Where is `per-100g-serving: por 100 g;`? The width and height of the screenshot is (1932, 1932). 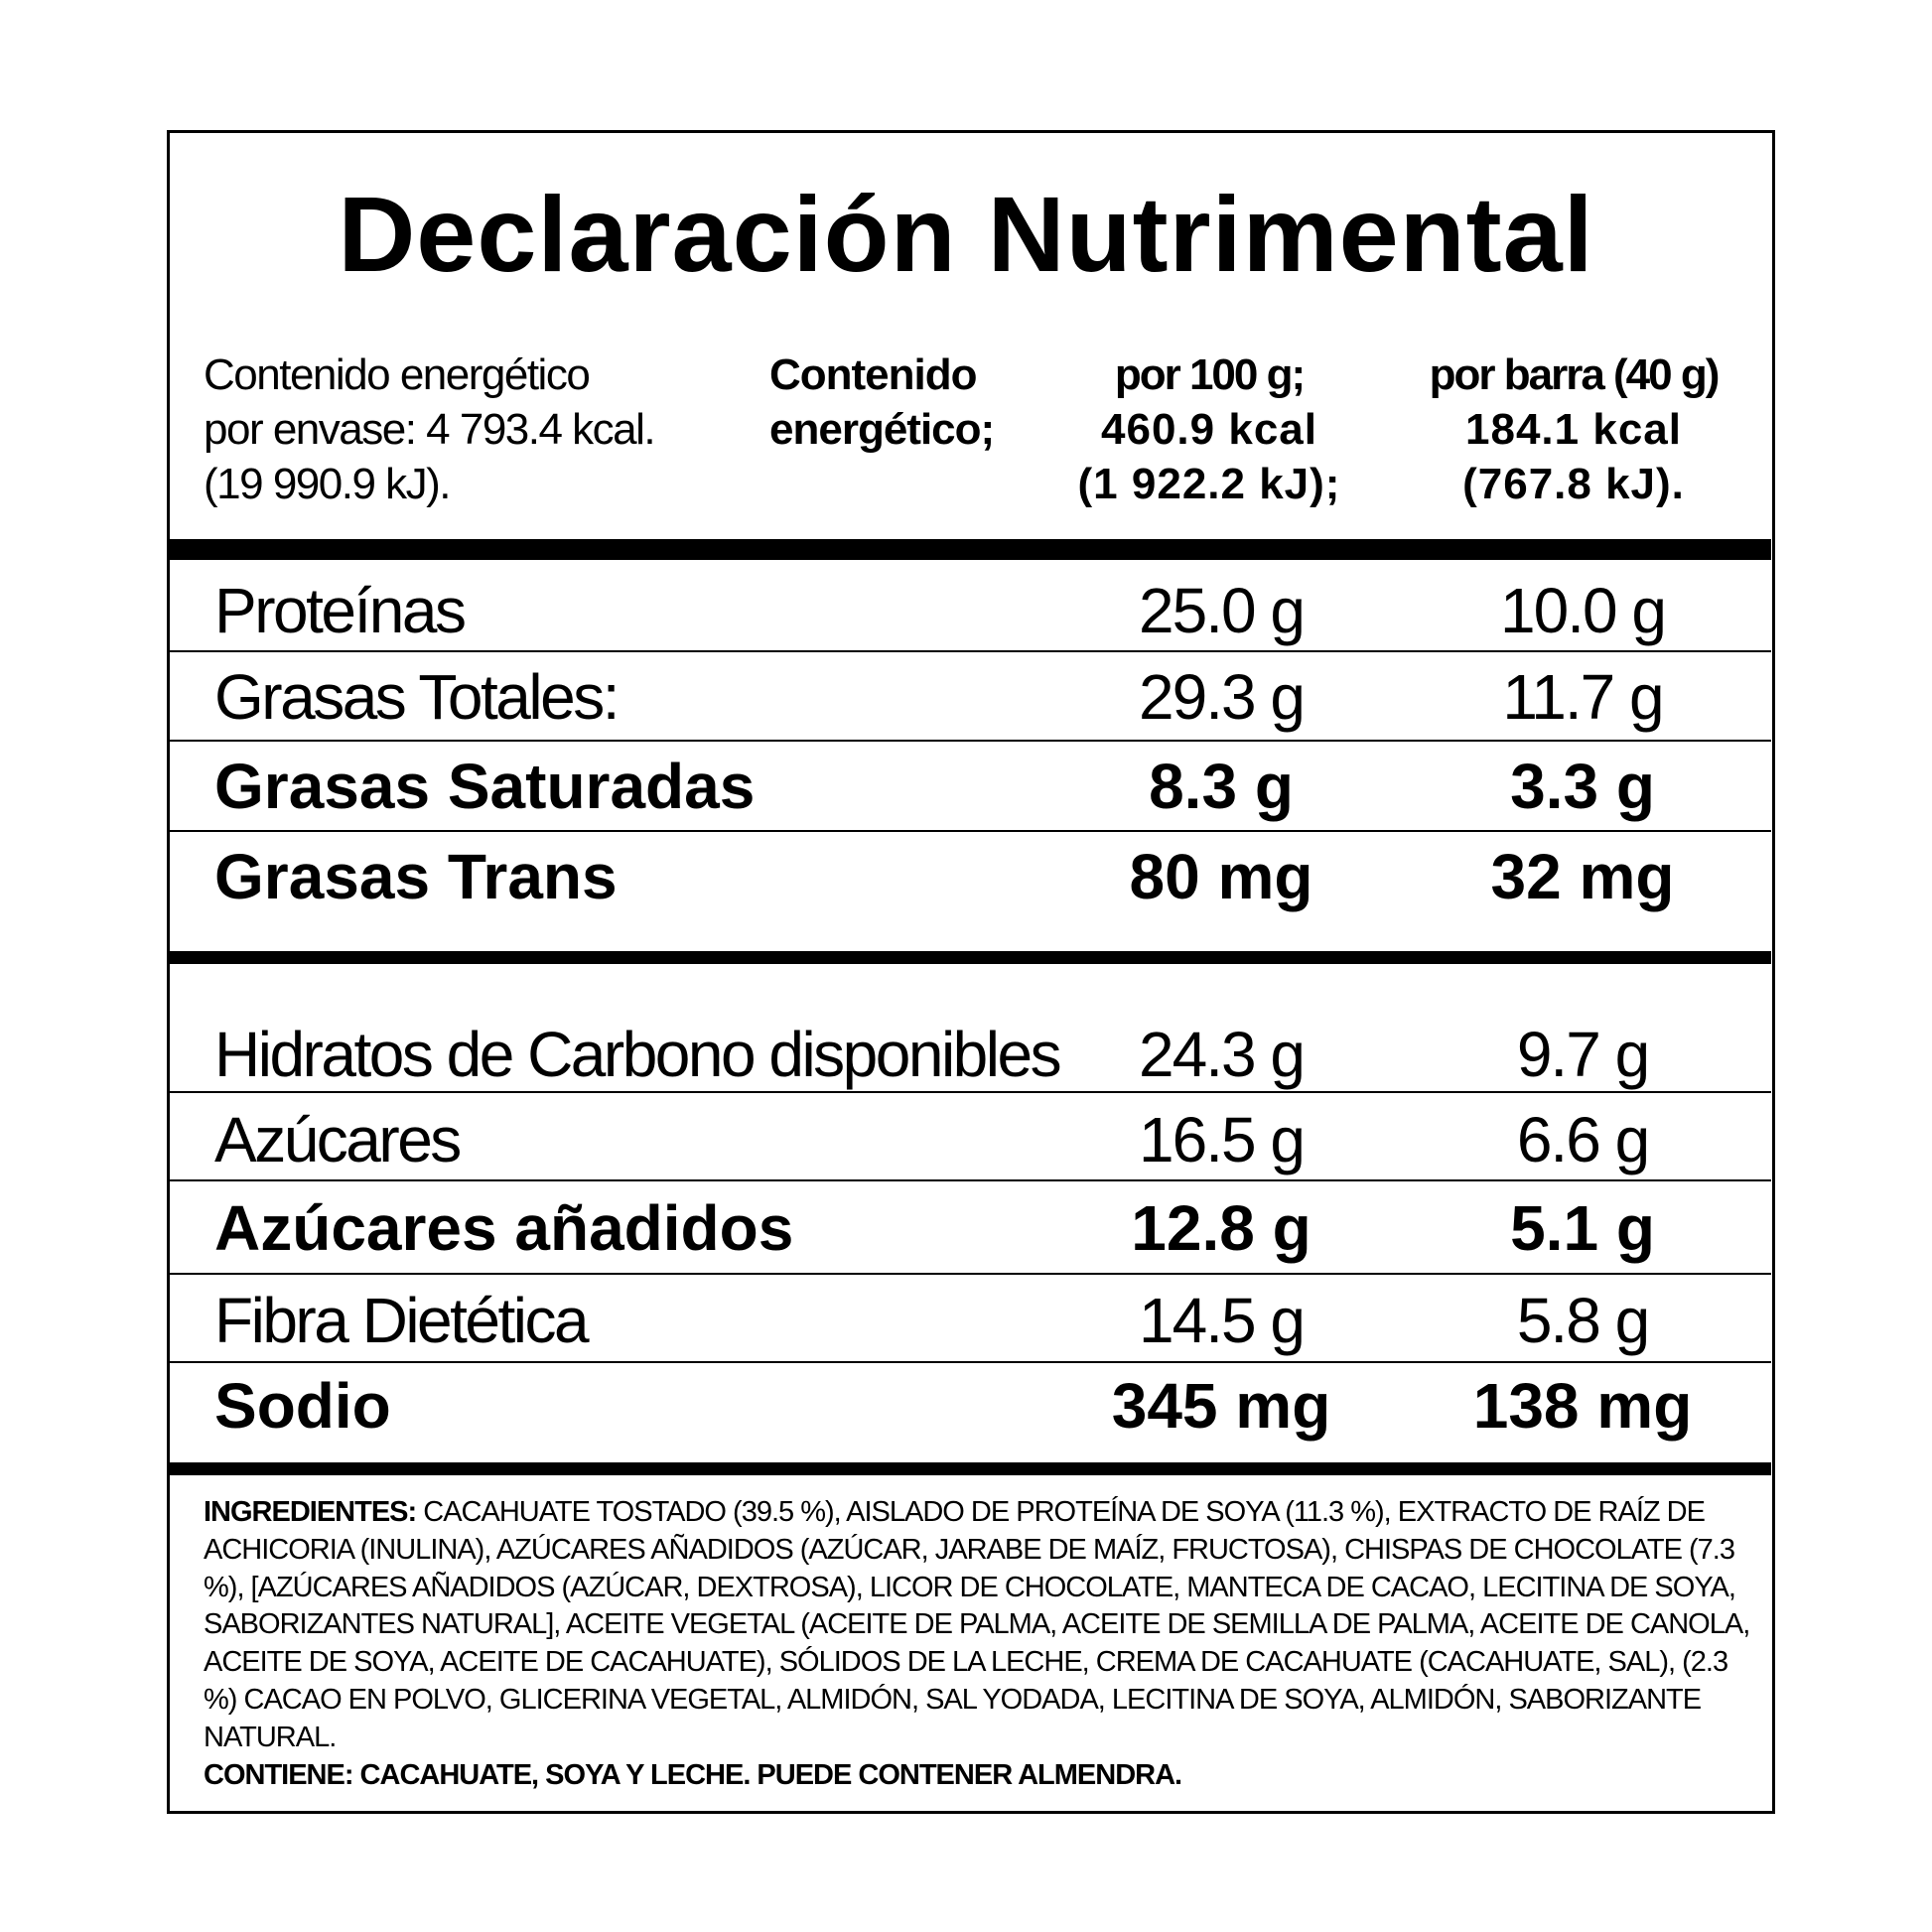
per-100g-serving: por 100 g; is located at coordinates (1210, 375).